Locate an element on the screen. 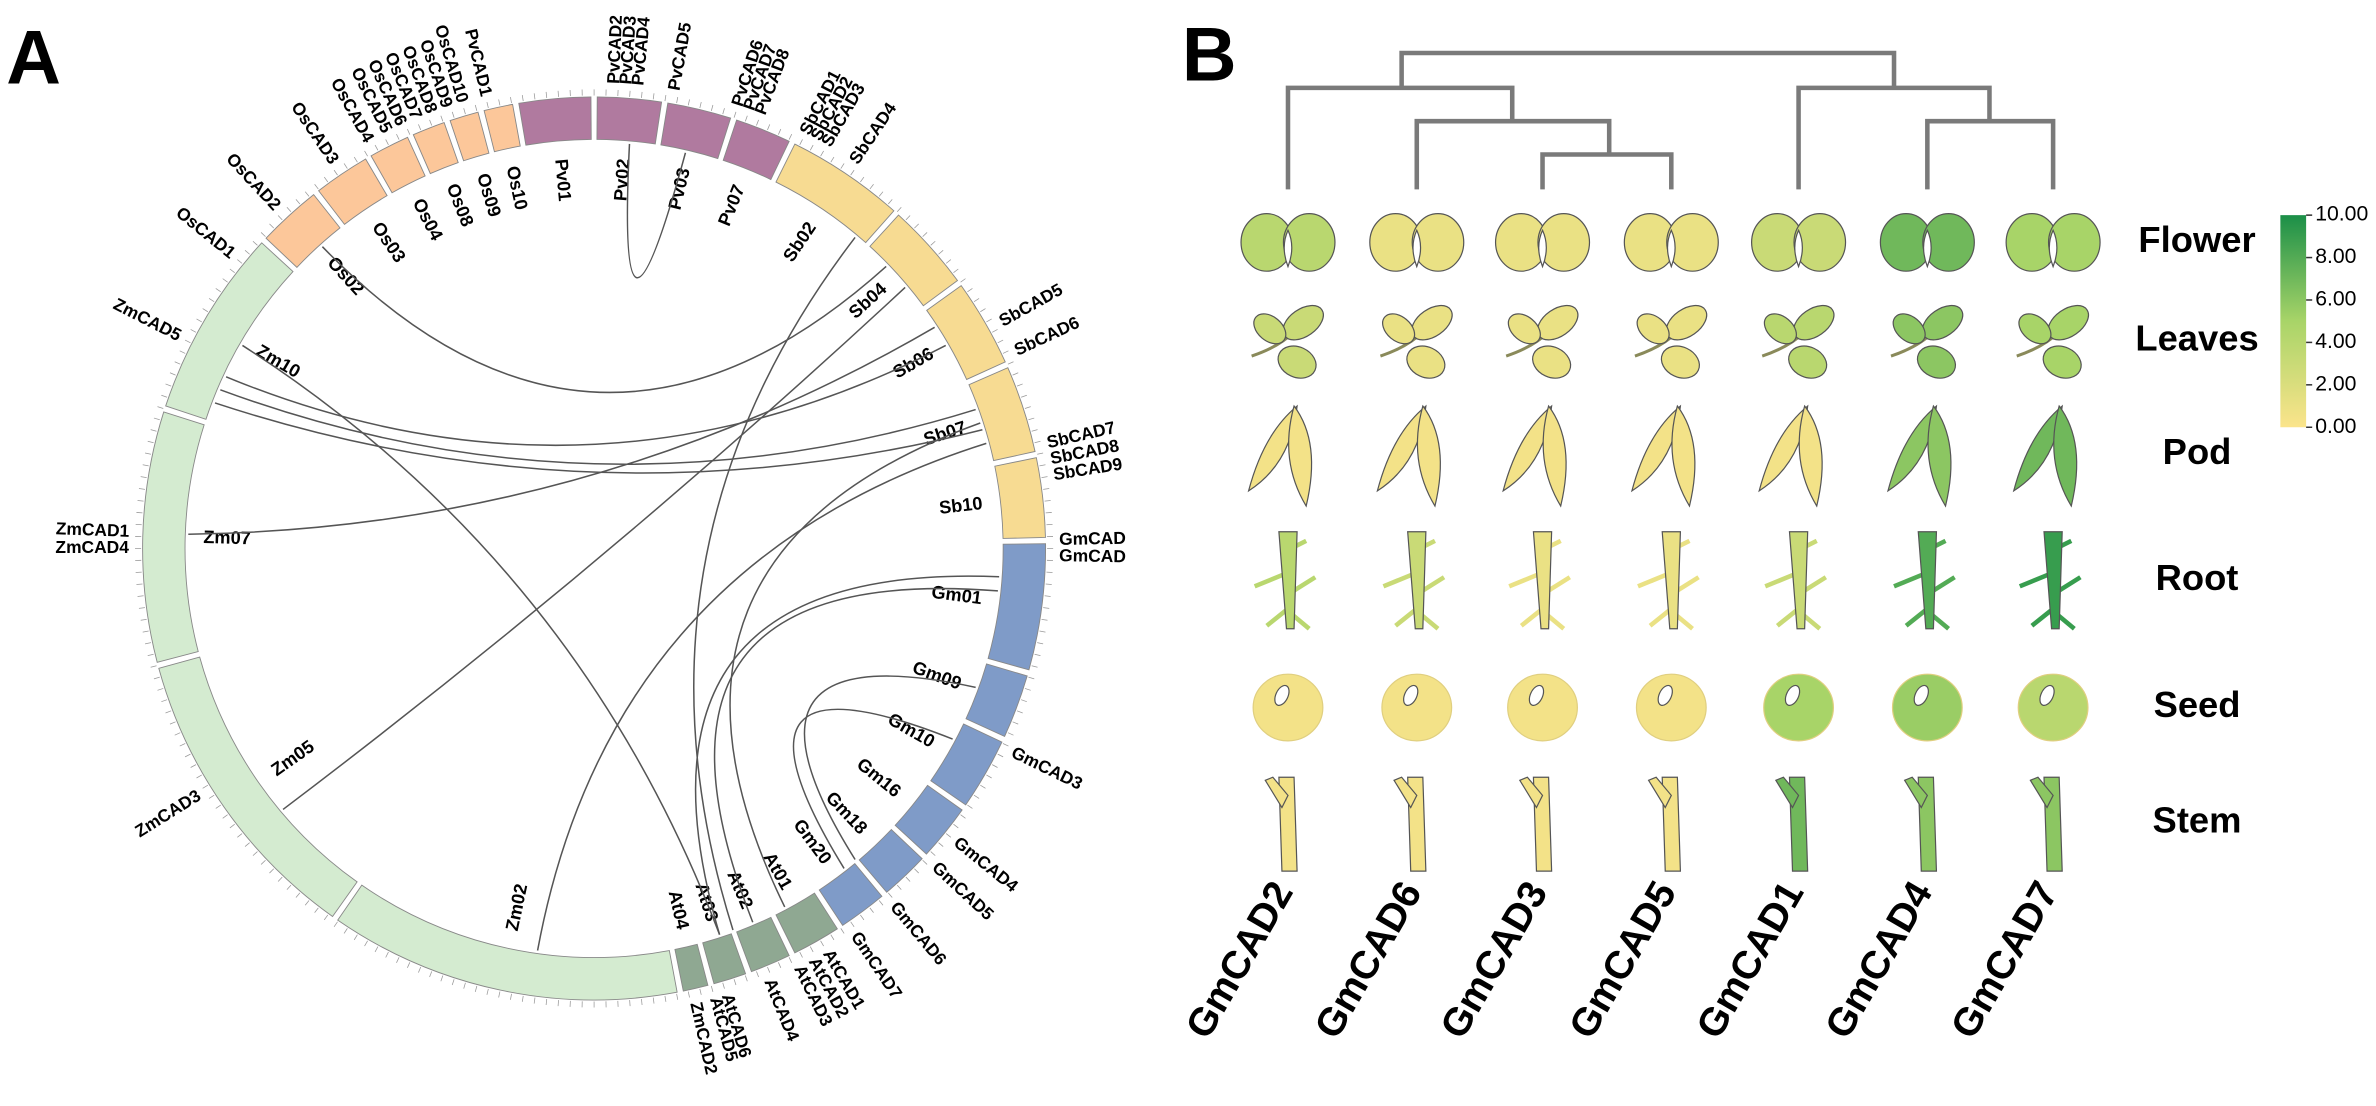 Image resolution: width=2376 pixels, height=1106 pixels. gene-label: ZmCAD4 is located at coordinates (92, 547).